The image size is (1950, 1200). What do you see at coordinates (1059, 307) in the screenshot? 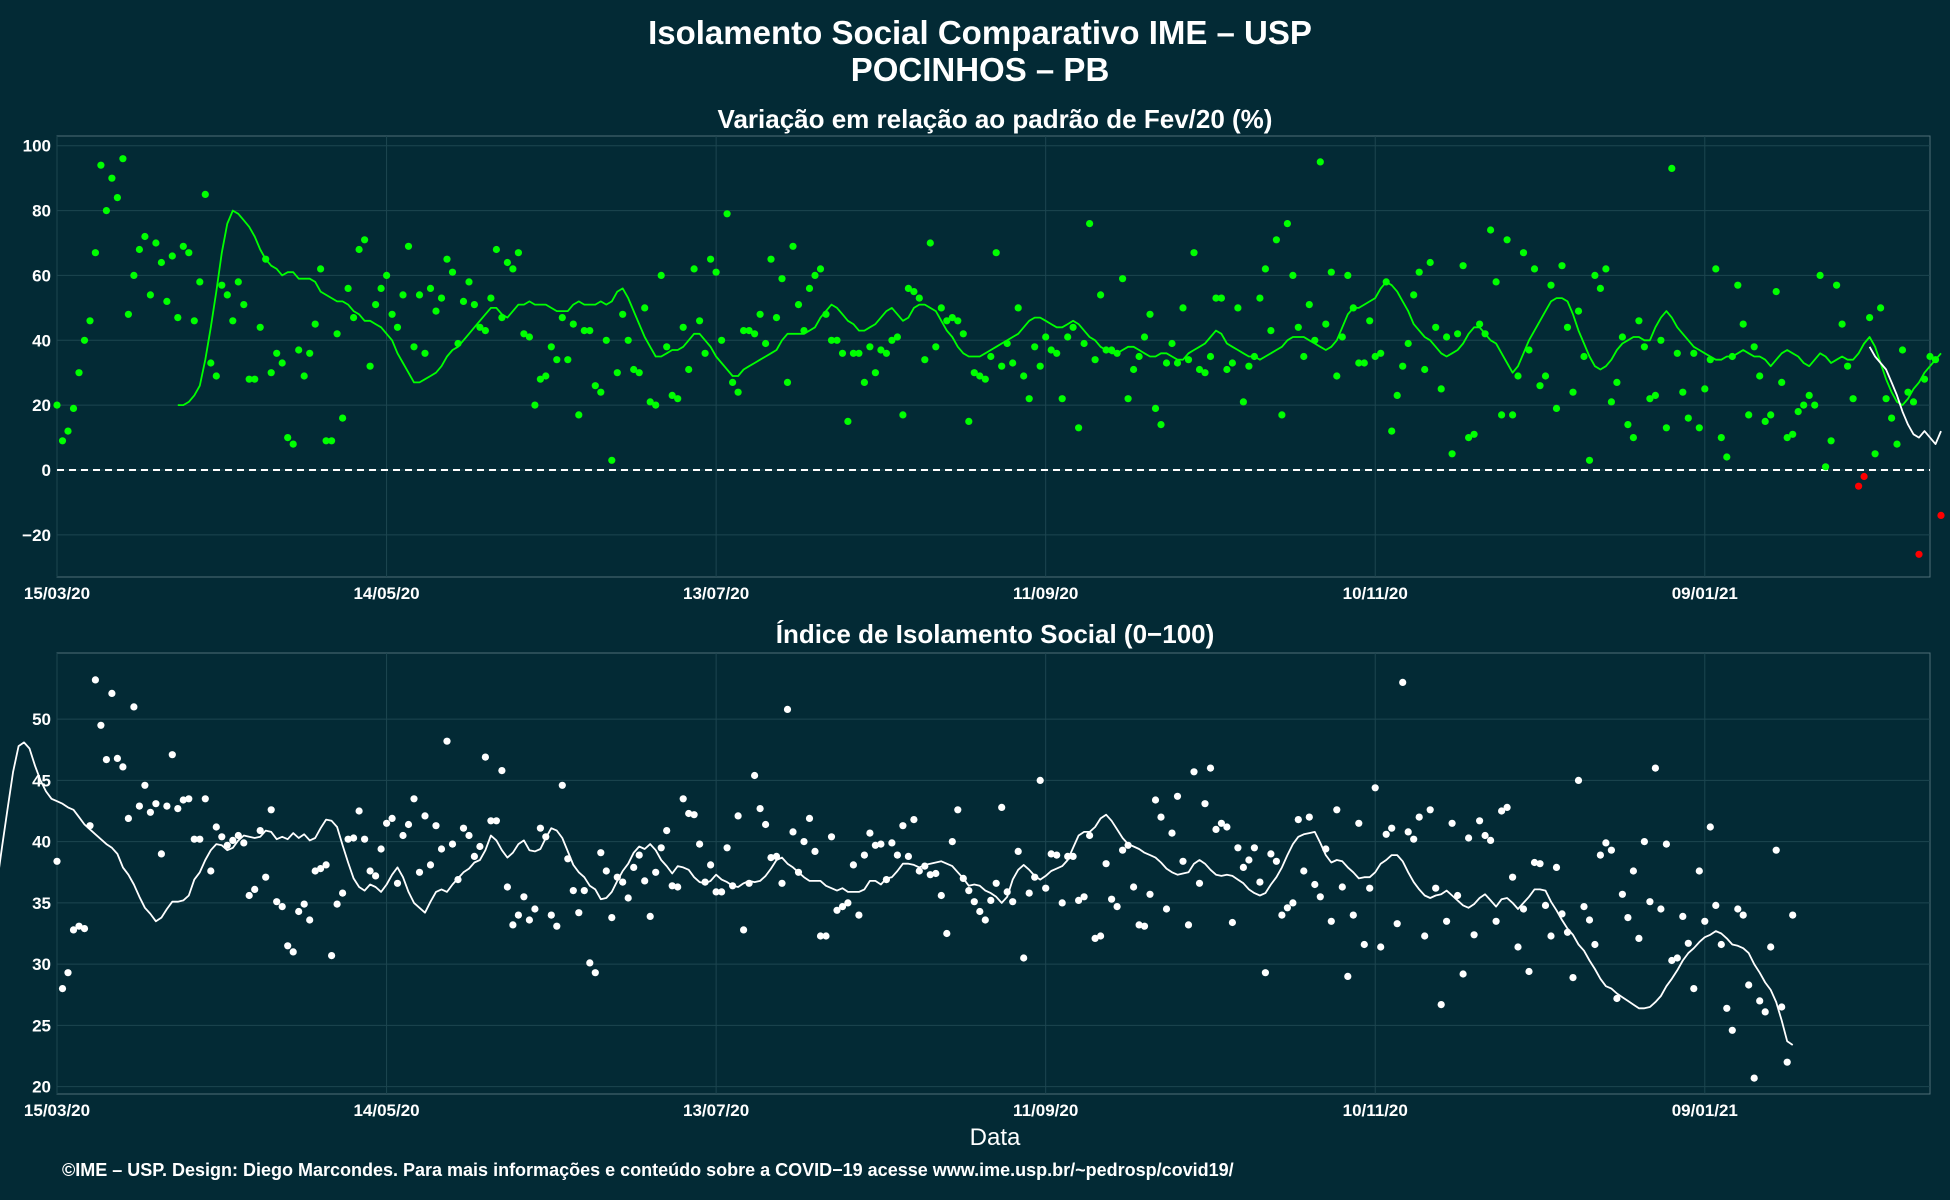
I see `moving-average-line` at bounding box center [1059, 307].